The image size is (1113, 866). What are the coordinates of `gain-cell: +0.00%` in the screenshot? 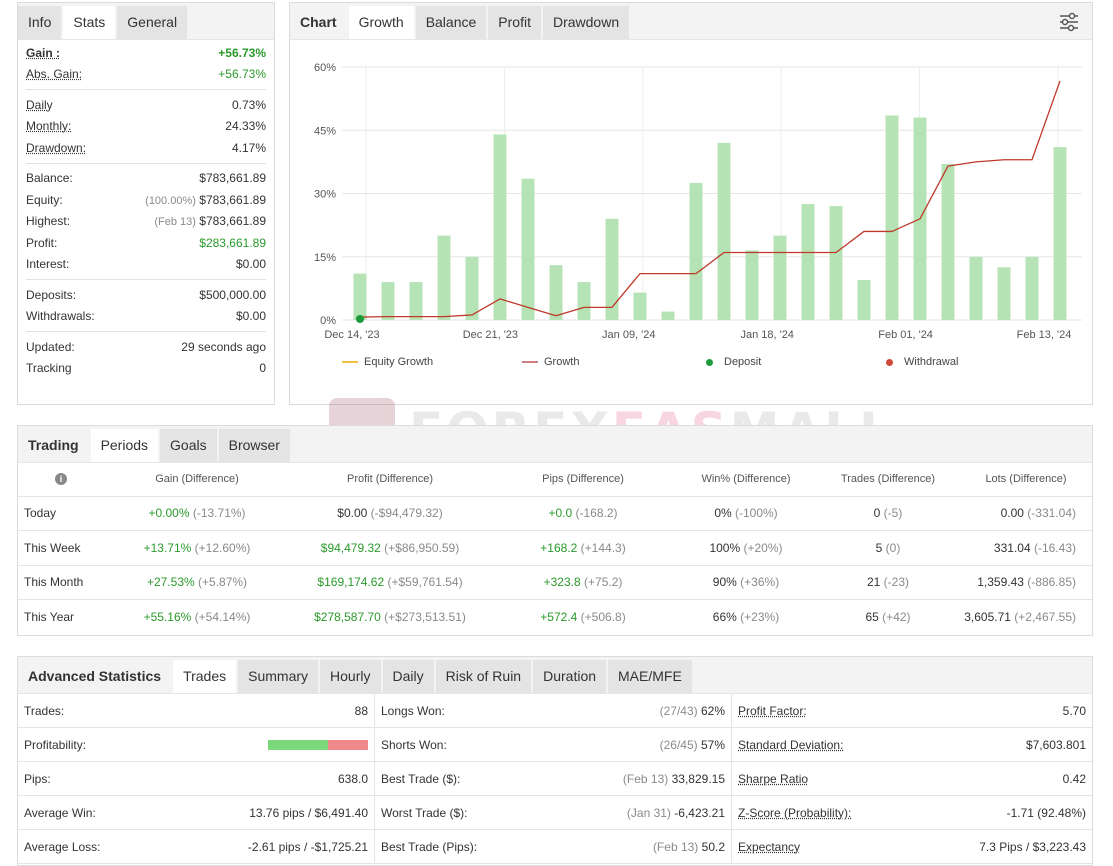 It's located at (169, 513).